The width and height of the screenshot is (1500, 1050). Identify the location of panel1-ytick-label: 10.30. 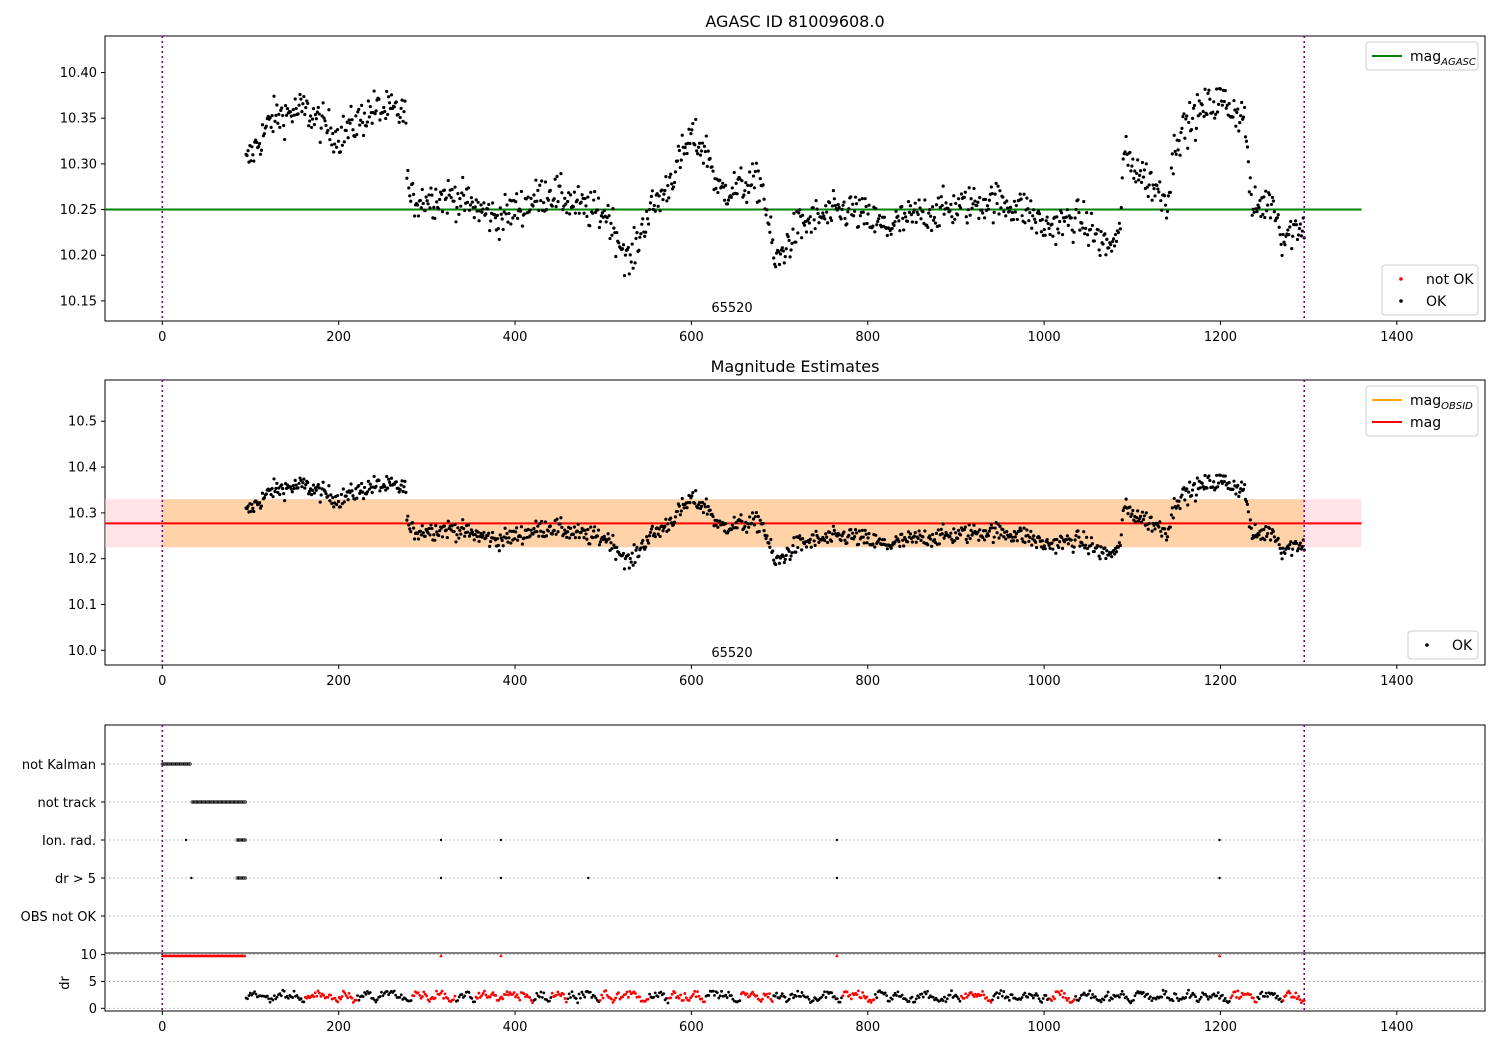
(78, 164).